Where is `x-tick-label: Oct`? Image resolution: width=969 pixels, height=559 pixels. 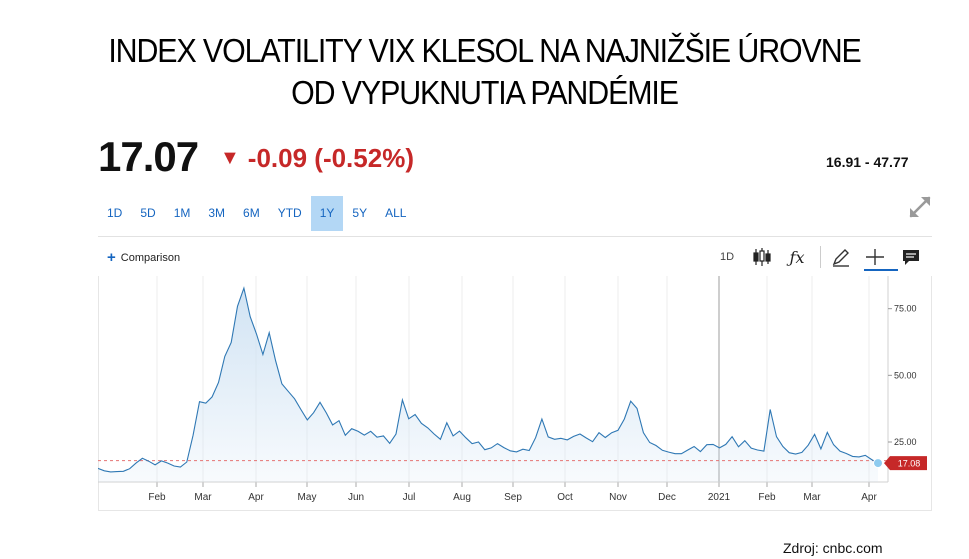 x-tick-label: Oct is located at coordinates (565, 497).